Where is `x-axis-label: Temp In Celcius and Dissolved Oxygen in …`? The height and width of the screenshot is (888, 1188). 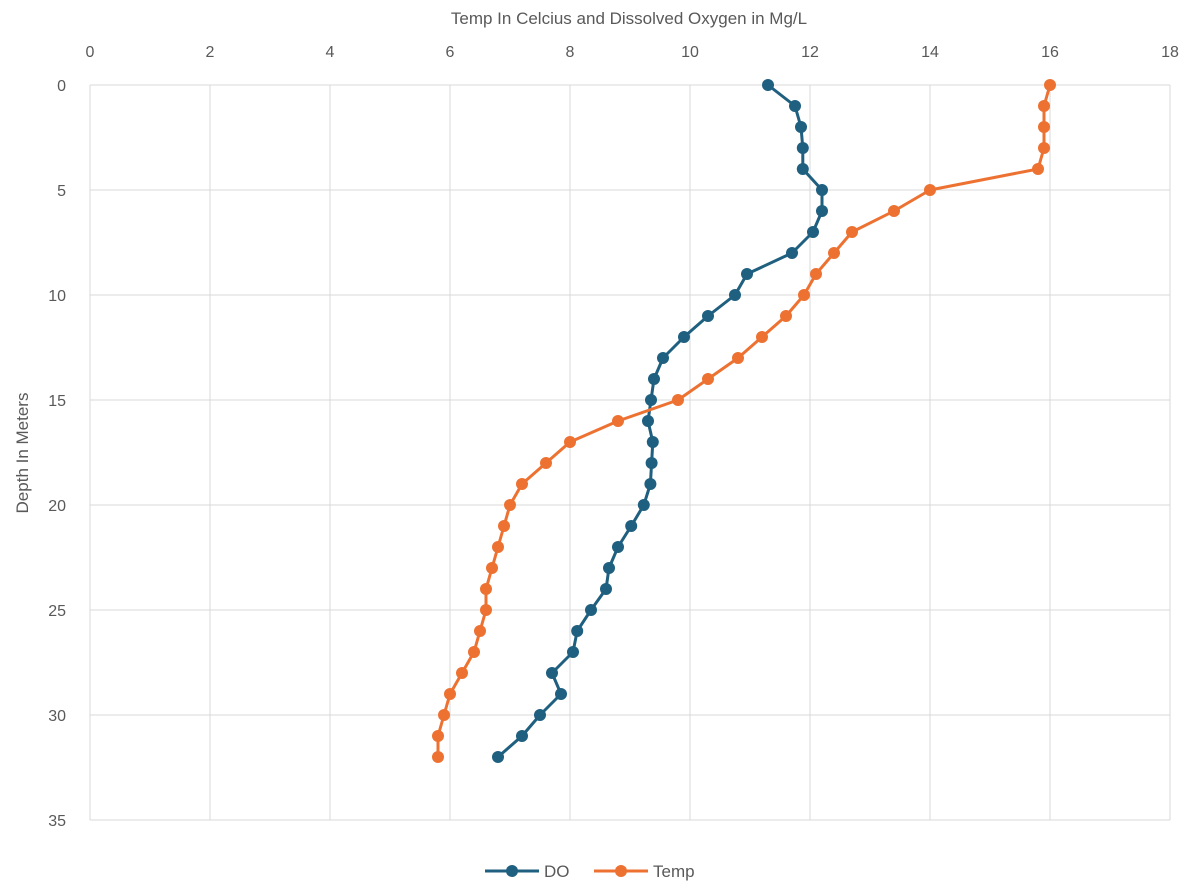 x-axis-label: Temp In Celcius and Dissolved Oxygen in … is located at coordinates (629, 18).